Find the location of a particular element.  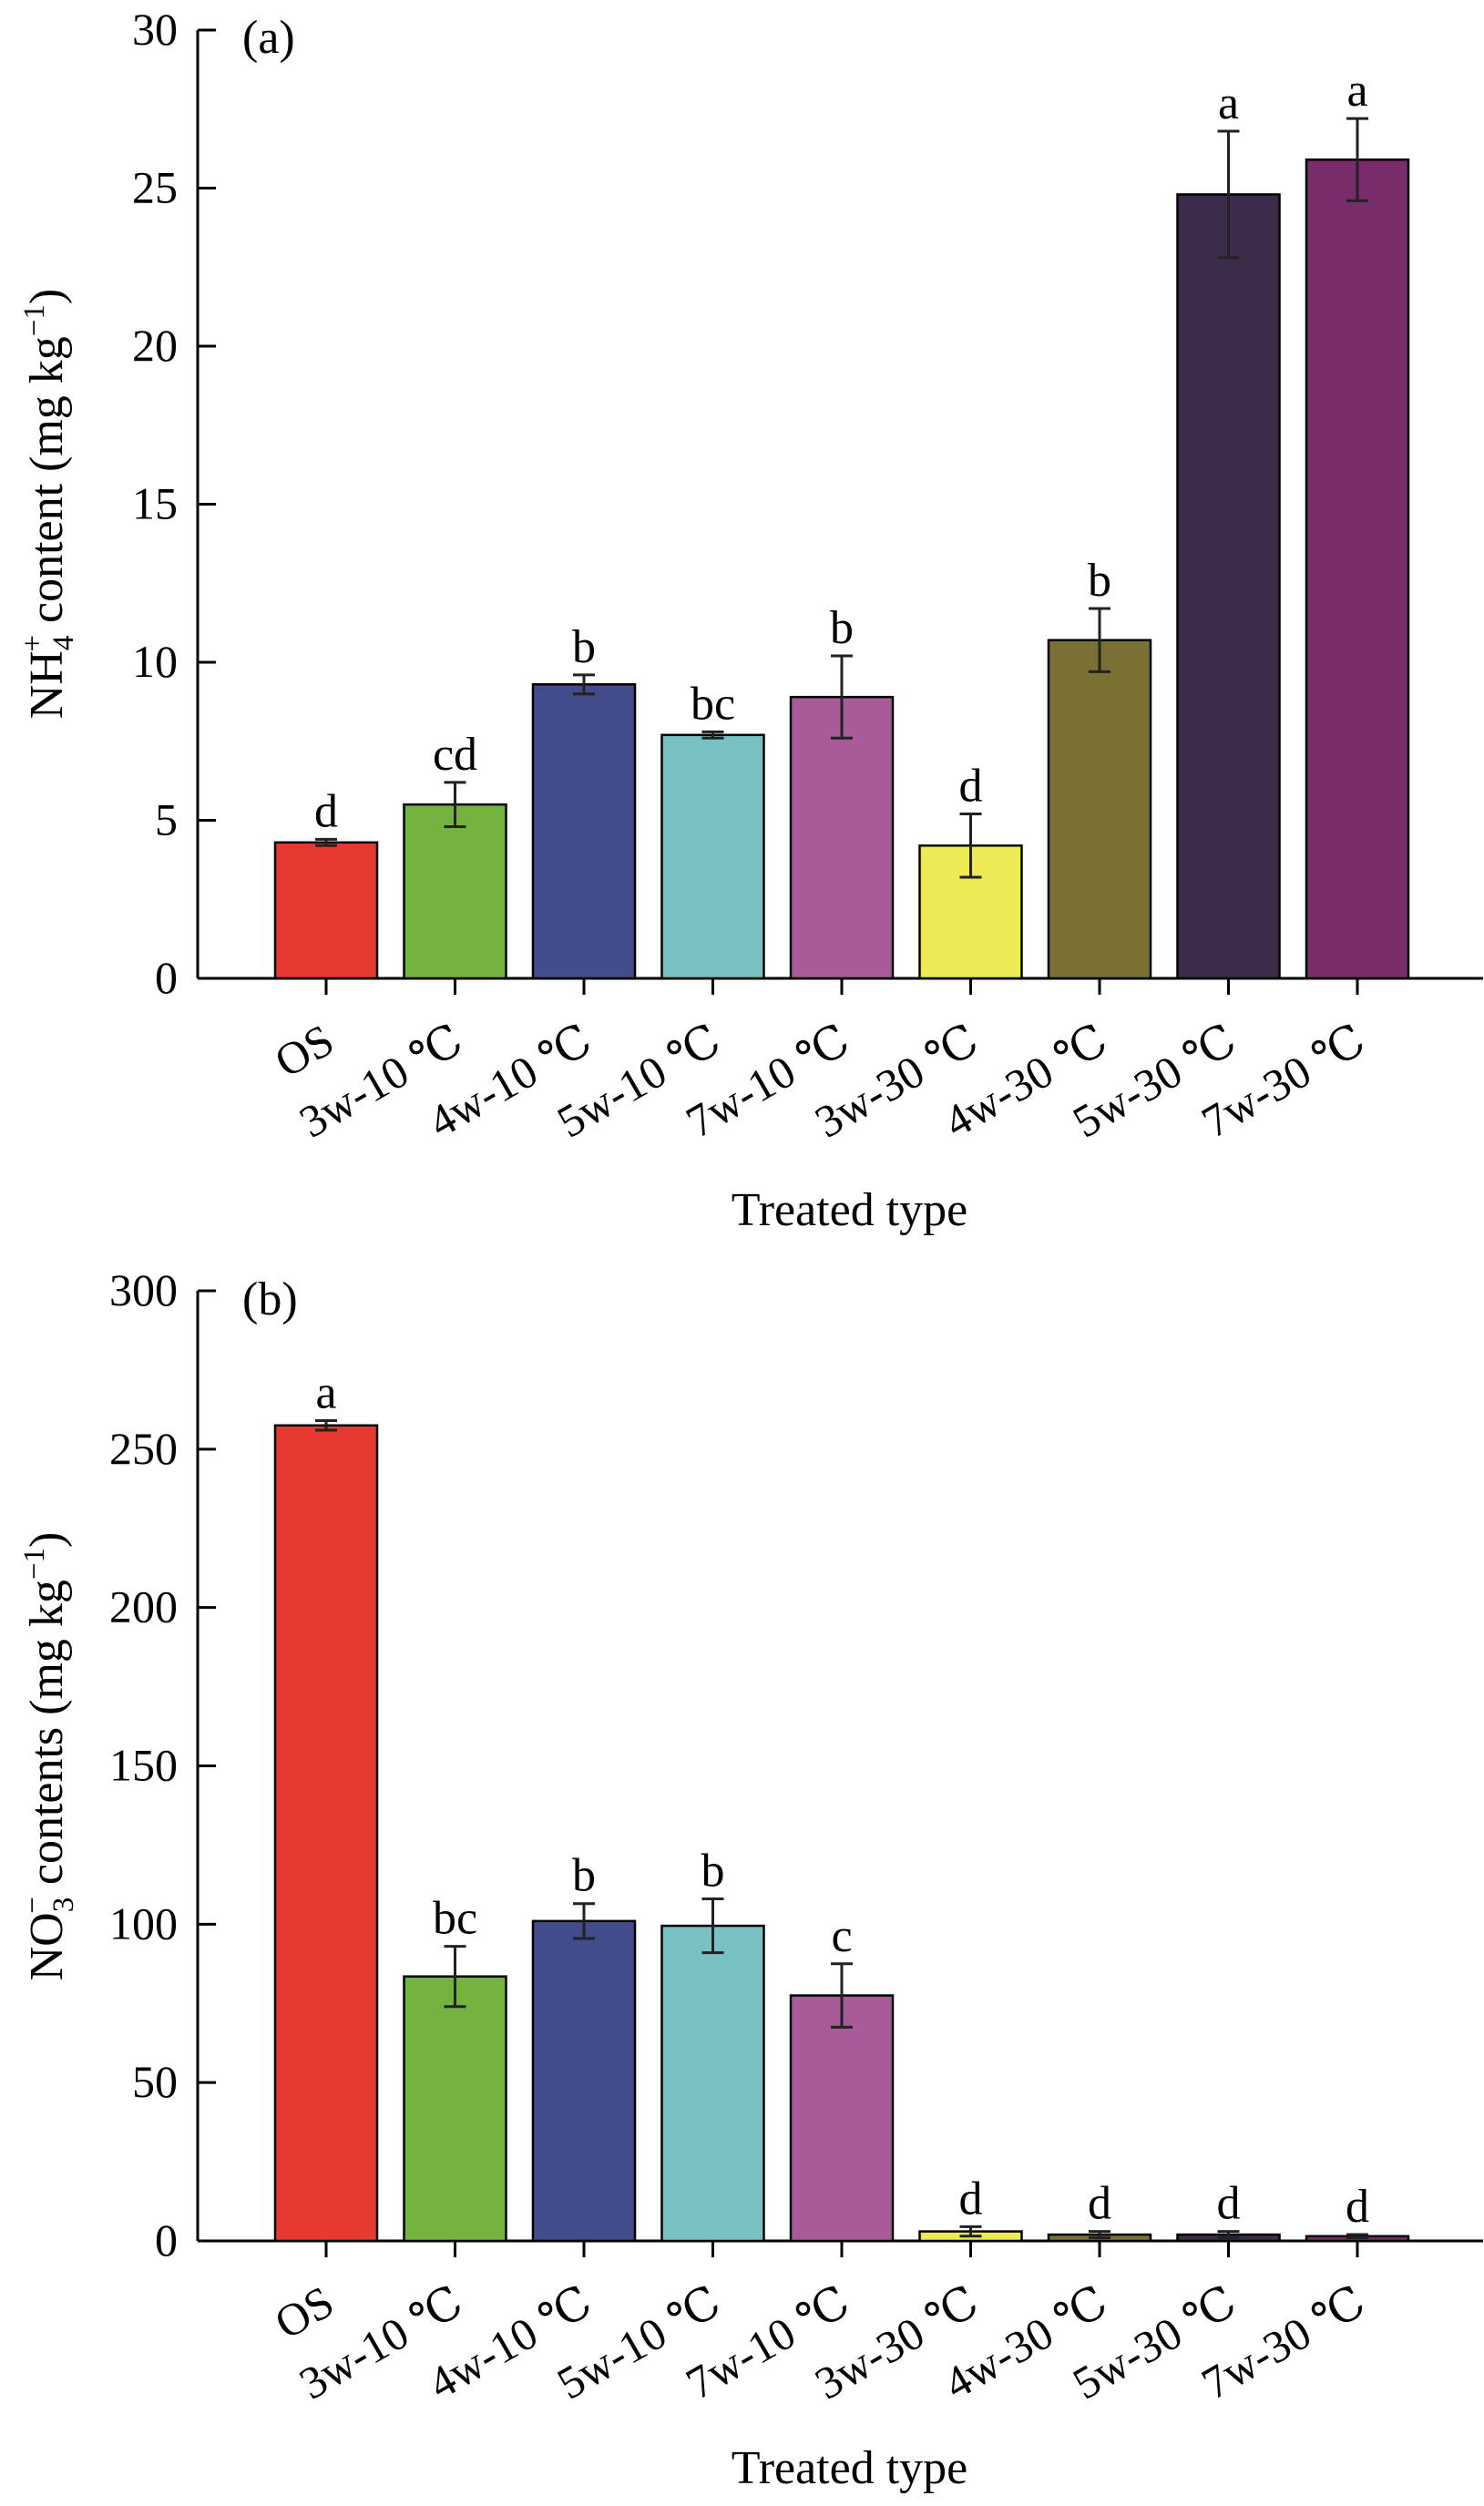

y-axis-title: NO3− contents (mg kg−1) is located at coordinates (48, 1756).